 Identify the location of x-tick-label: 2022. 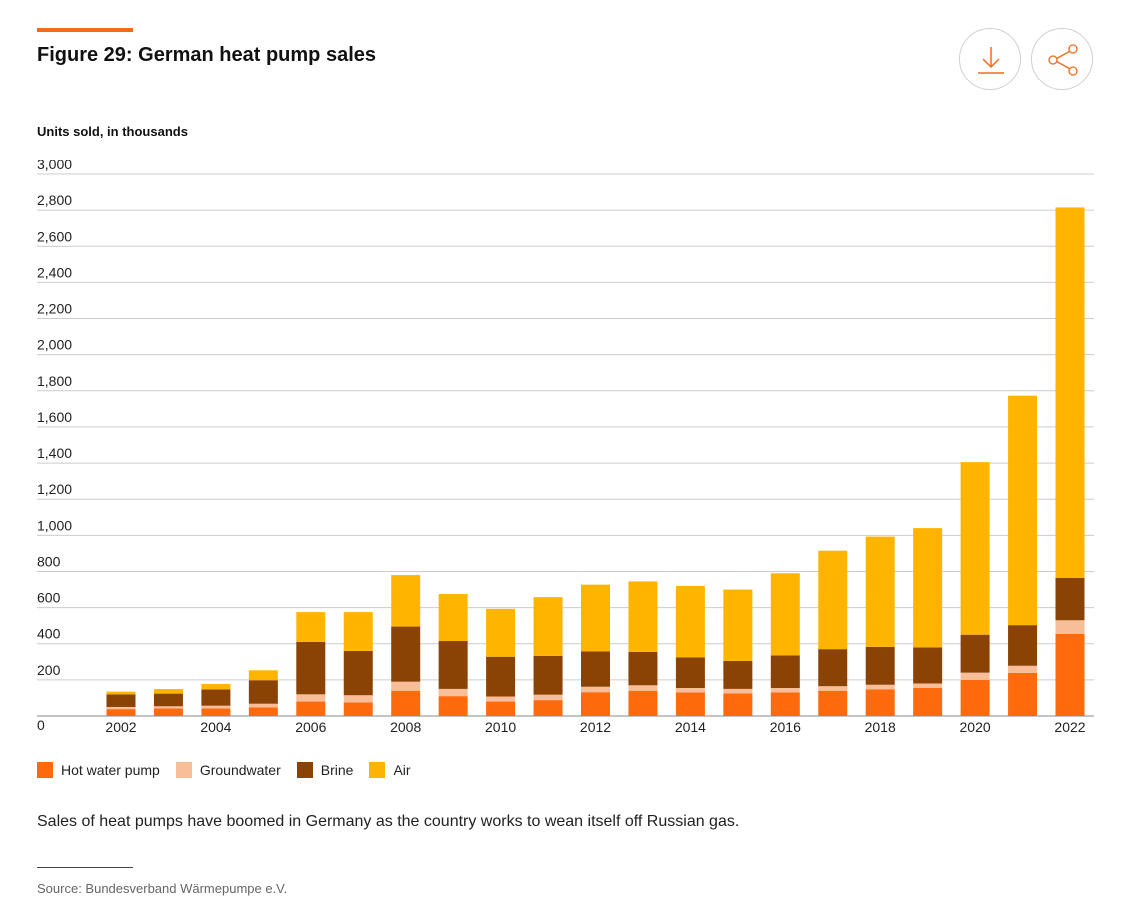
(1069, 727).